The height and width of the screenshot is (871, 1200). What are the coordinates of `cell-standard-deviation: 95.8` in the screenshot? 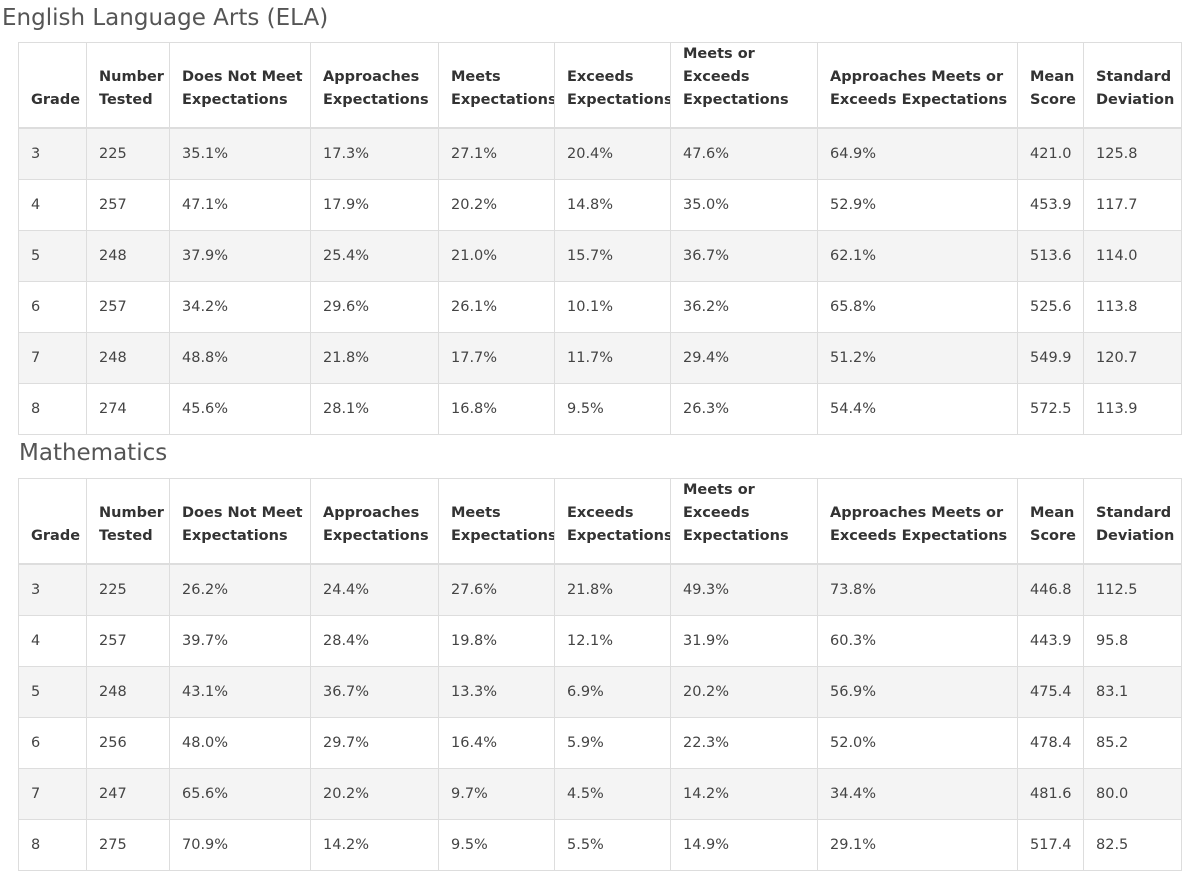 It's located at (1132, 641).